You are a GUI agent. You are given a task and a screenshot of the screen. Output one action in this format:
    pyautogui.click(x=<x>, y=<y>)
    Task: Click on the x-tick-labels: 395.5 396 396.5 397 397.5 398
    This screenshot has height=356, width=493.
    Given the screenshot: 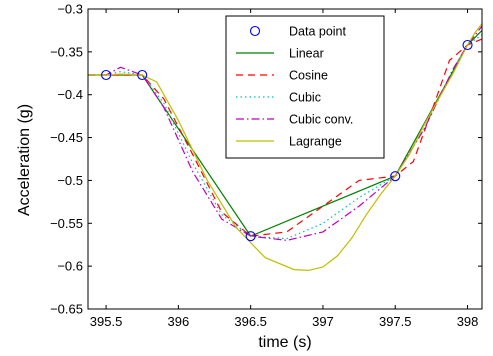 What is the action you would take?
    pyautogui.click(x=284, y=321)
    